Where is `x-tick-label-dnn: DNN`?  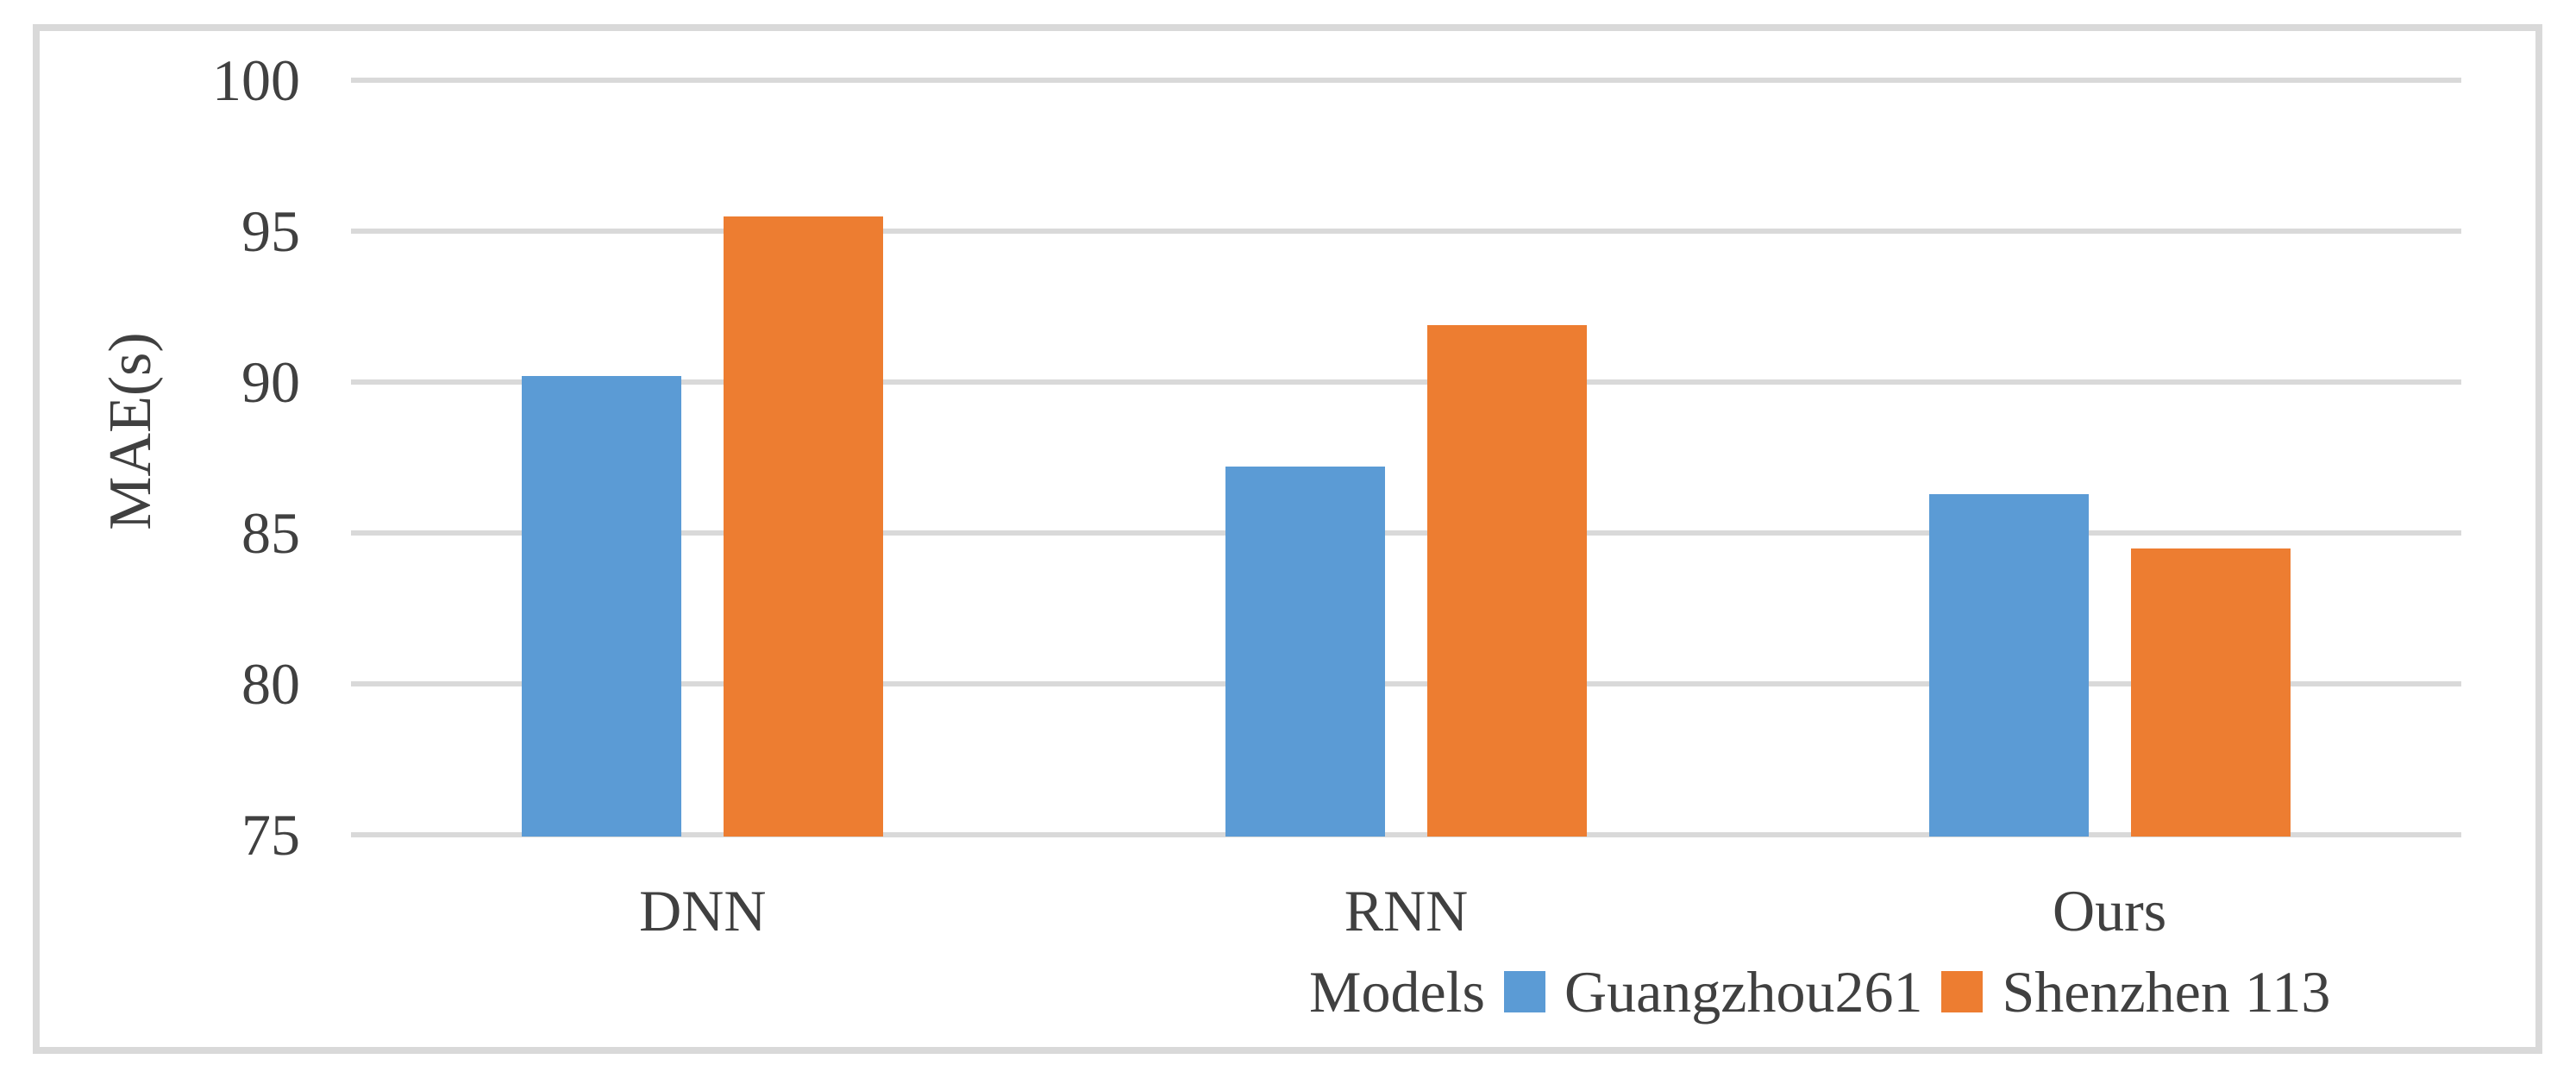 x-tick-label-dnn: DNN is located at coordinates (703, 910).